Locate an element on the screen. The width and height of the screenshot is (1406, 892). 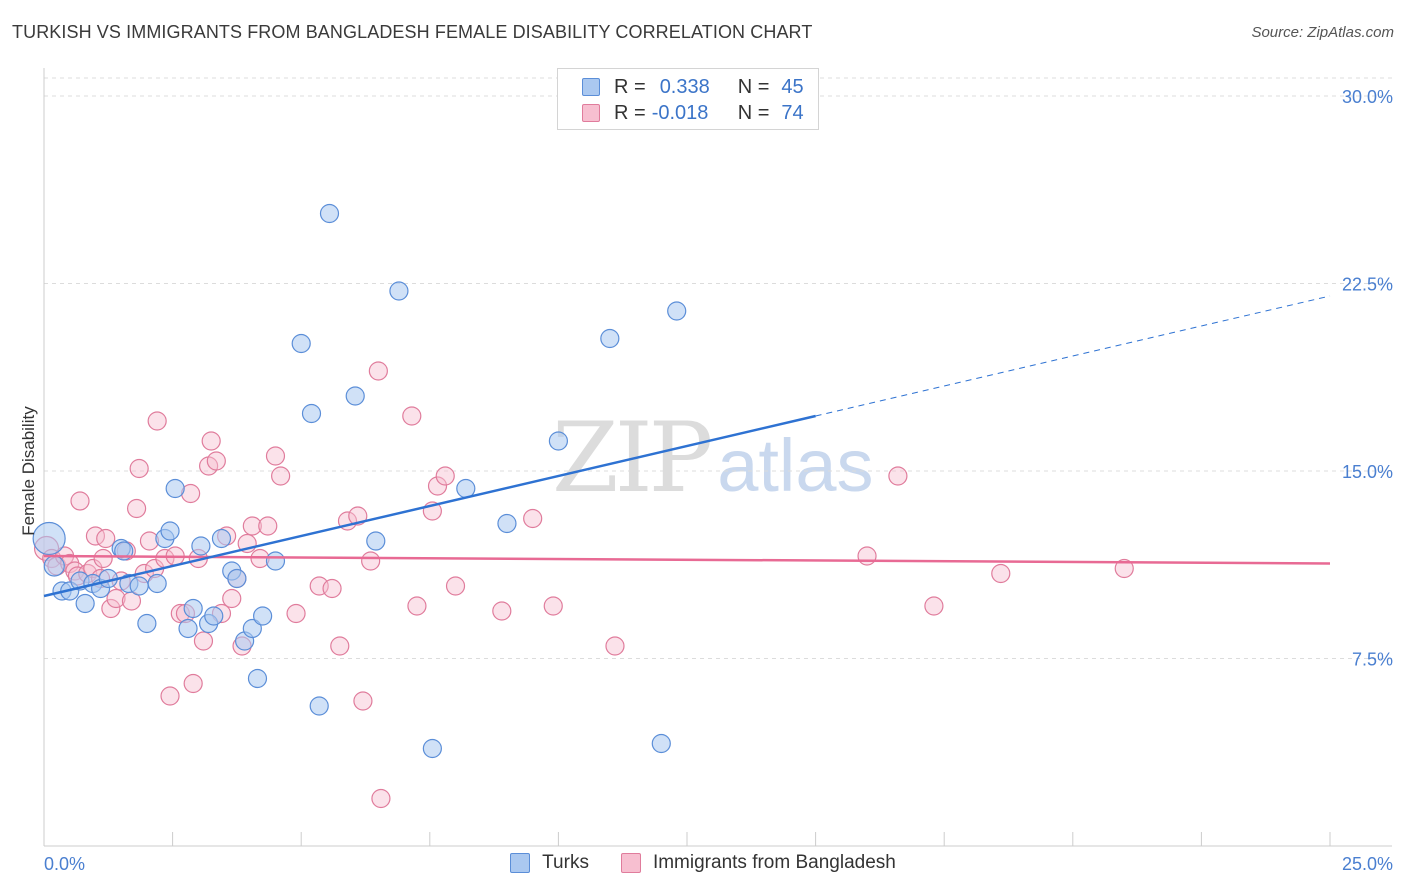
y-tick-label: 7.5% is located at coordinates (1372, 660).